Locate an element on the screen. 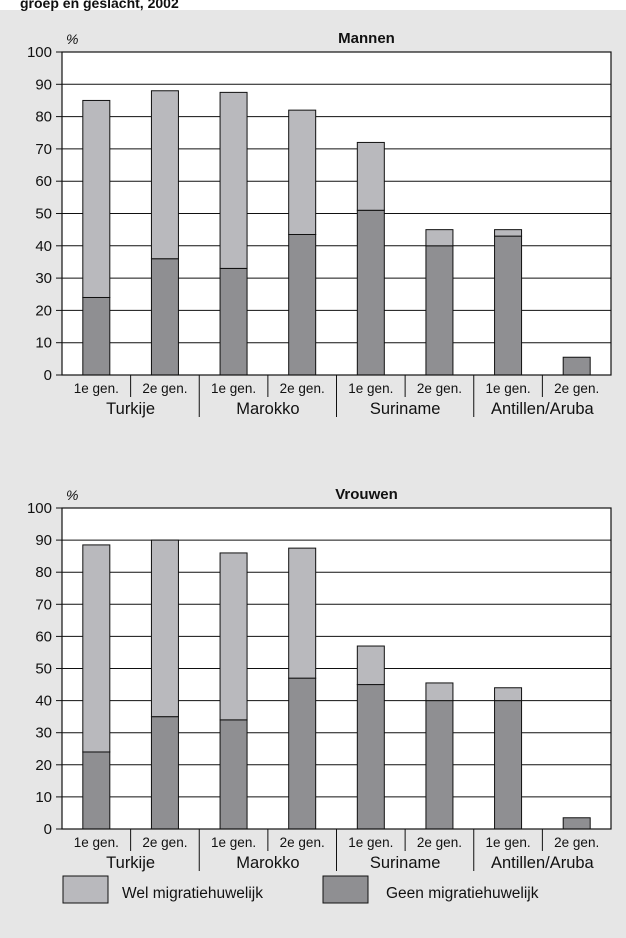 The height and width of the screenshot is (938, 626). chart-title: Mannen is located at coordinates (366, 38).